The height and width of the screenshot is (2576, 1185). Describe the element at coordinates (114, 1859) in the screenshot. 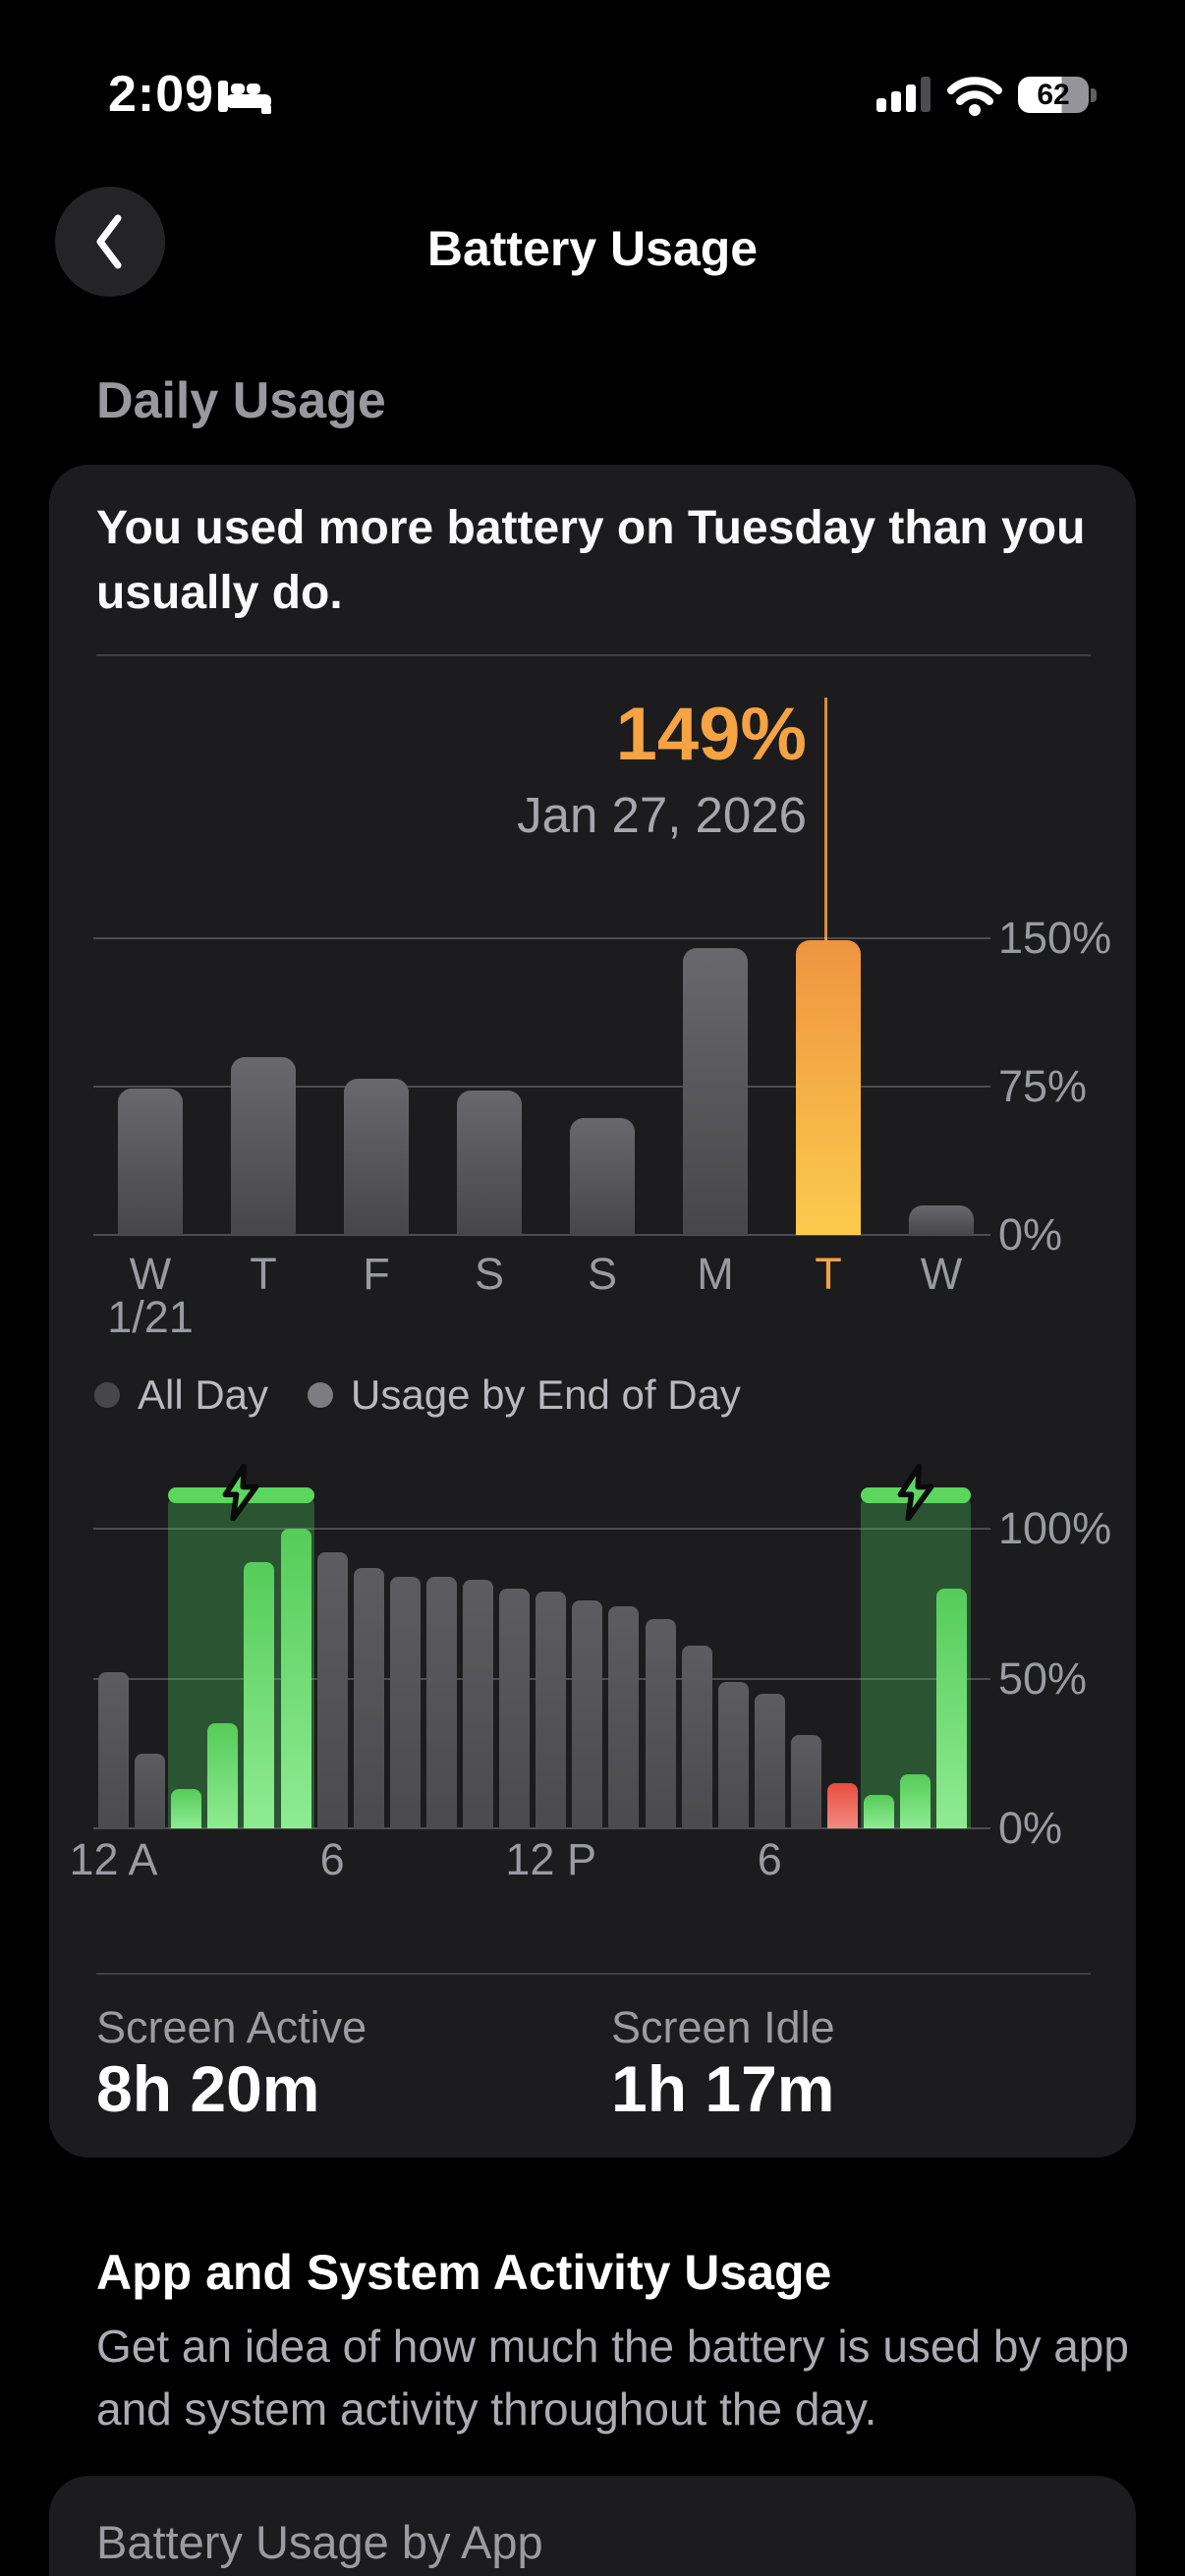

I see `hourly-x-tick: 12 A` at that location.